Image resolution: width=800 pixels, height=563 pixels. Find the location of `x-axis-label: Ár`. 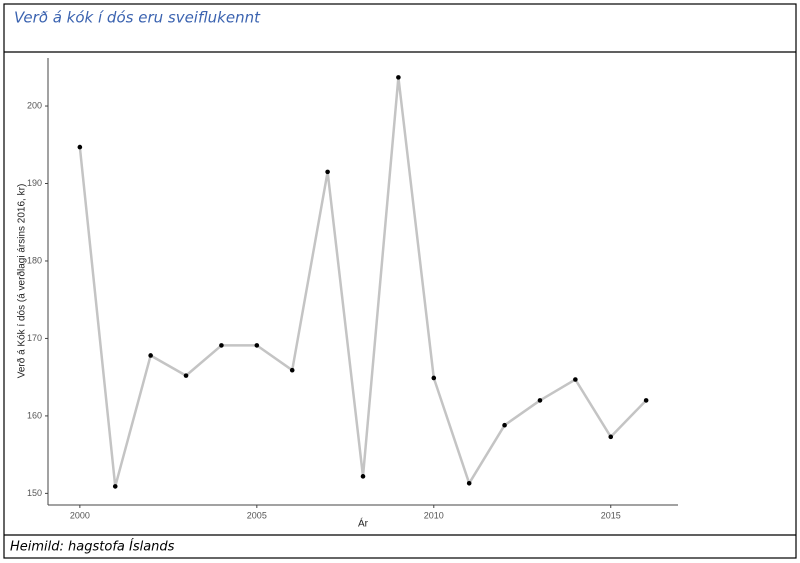

x-axis-label: Ár is located at coordinates (363, 523).